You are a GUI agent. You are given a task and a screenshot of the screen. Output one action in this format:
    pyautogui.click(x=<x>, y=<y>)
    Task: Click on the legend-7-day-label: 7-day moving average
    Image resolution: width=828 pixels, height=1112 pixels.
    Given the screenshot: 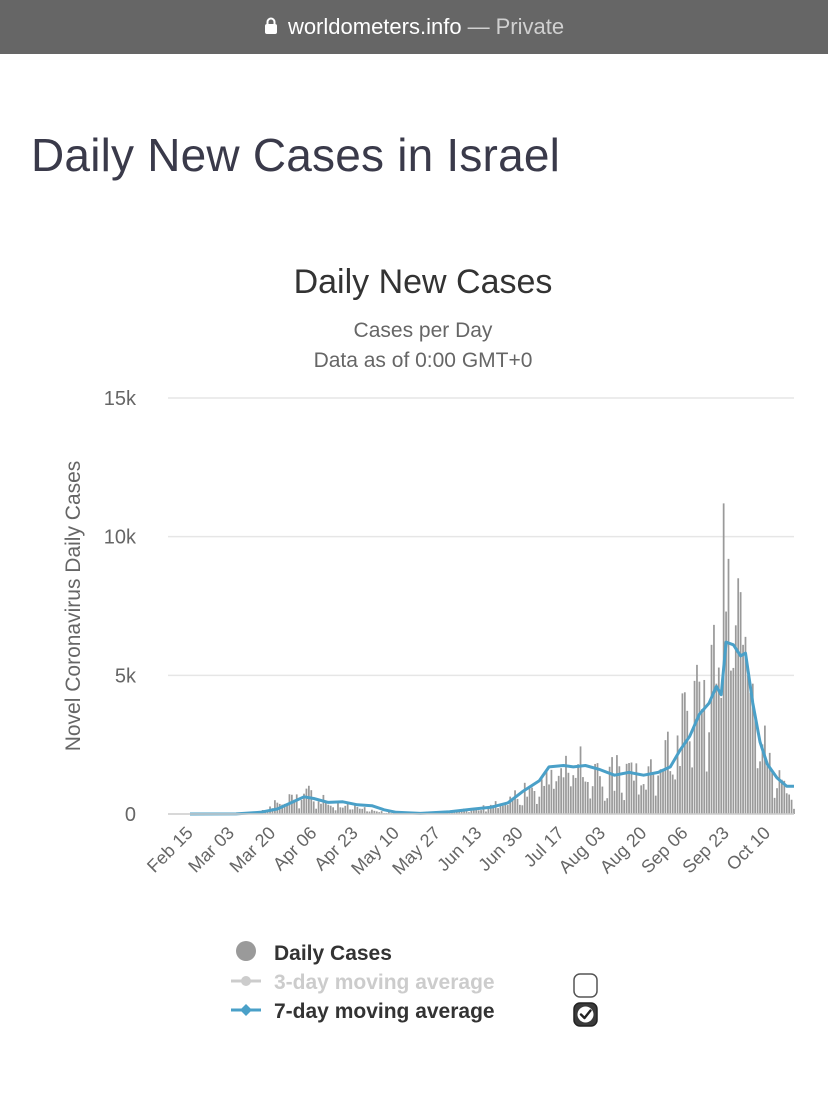 What is the action you would take?
    pyautogui.click(x=384, y=1011)
    